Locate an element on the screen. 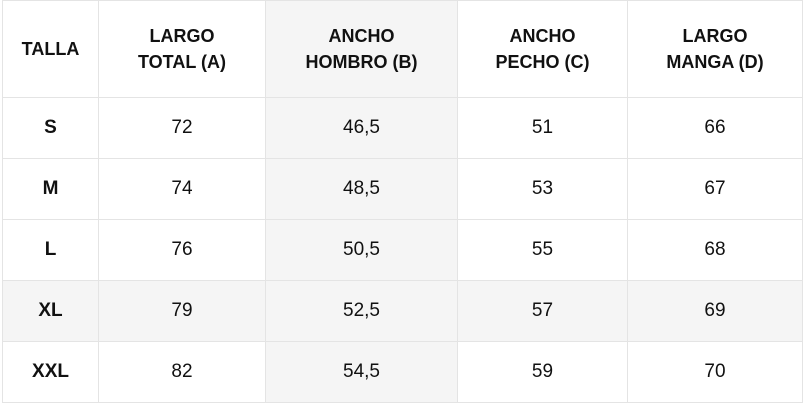  column-header: TALLA is located at coordinates (50, 49).